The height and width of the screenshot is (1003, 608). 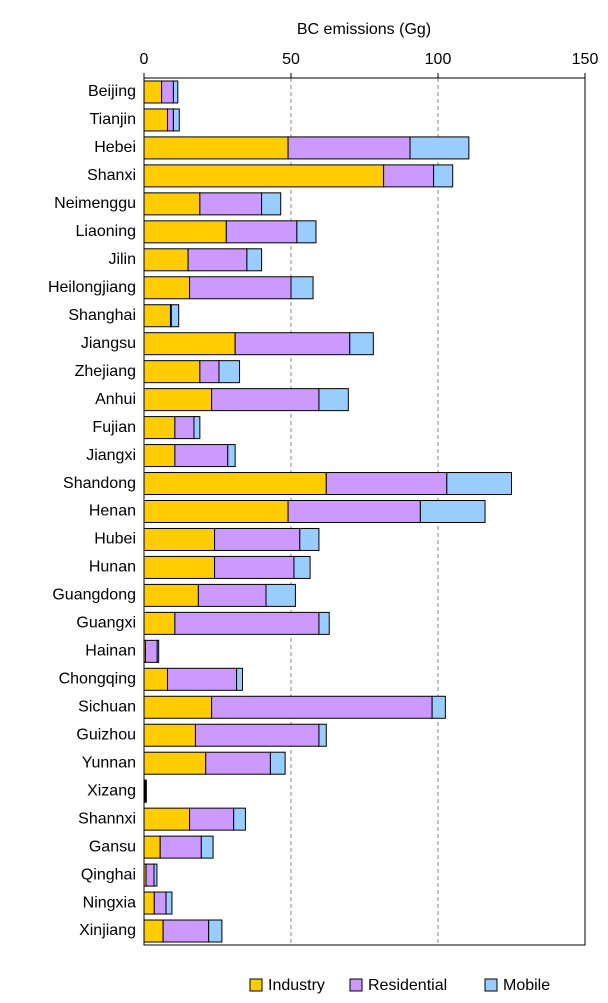 What do you see at coordinates (526, 985) in the screenshot?
I see `legend-label: Mobile` at bounding box center [526, 985].